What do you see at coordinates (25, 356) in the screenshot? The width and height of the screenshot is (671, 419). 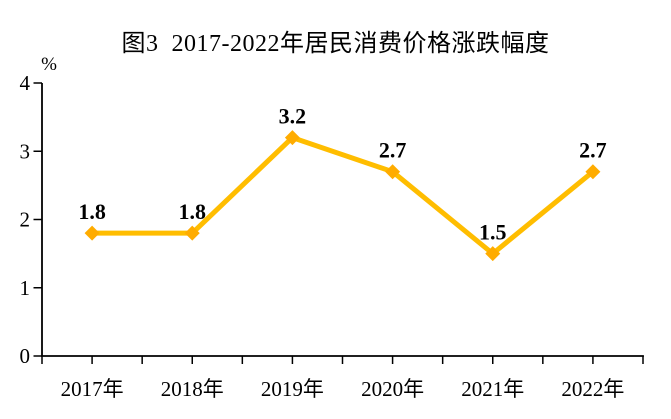 I see `y-tick-label: 0` at bounding box center [25, 356].